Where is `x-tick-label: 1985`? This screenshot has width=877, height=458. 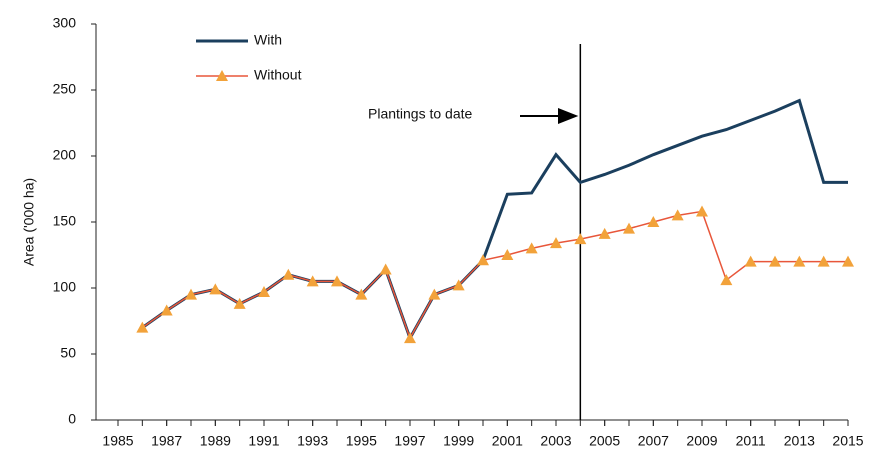
x-tick-label: 1985 is located at coordinates (117, 441).